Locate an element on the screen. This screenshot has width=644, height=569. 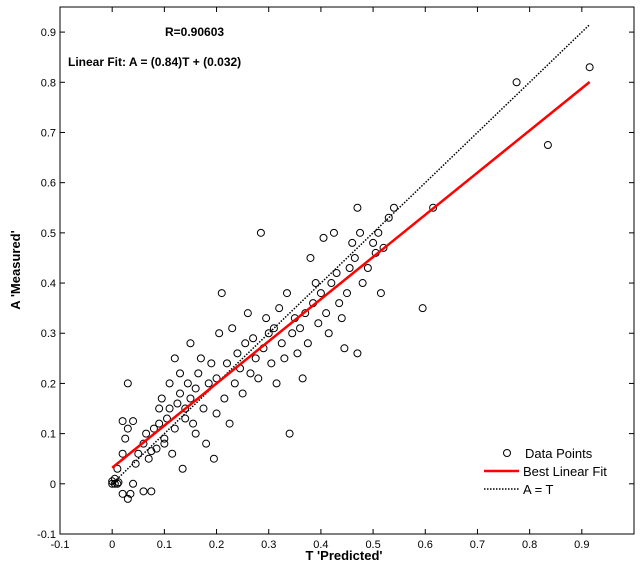
legend: Data Points Best Linear Fit A = T is located at coordinates (545, 471).